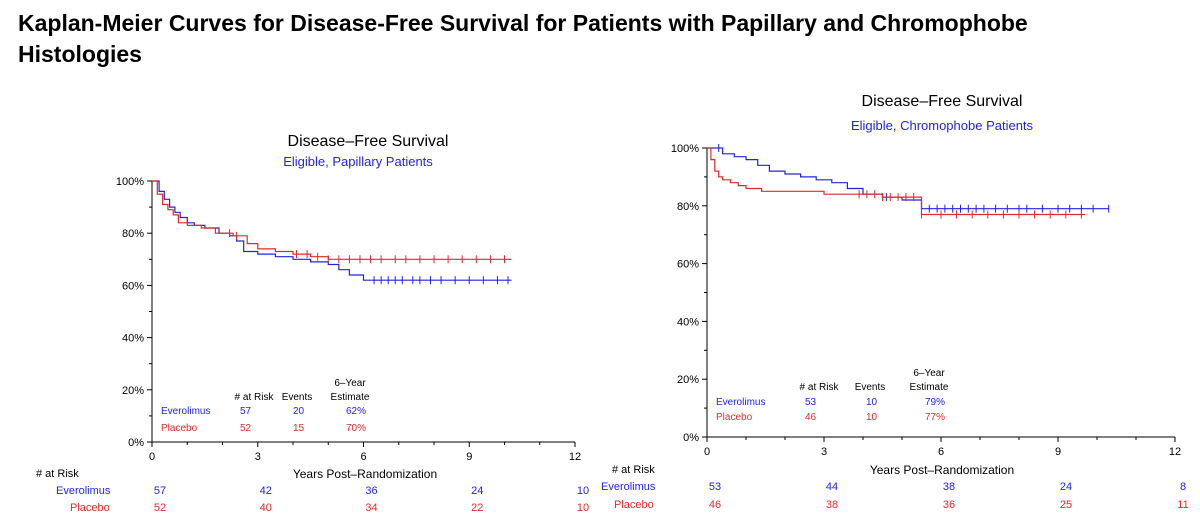  Describe the element at coordinates (942, 125) in the screenshot. I see `chart-subtitle: Eligible, Chromophobe Patients` at that location.